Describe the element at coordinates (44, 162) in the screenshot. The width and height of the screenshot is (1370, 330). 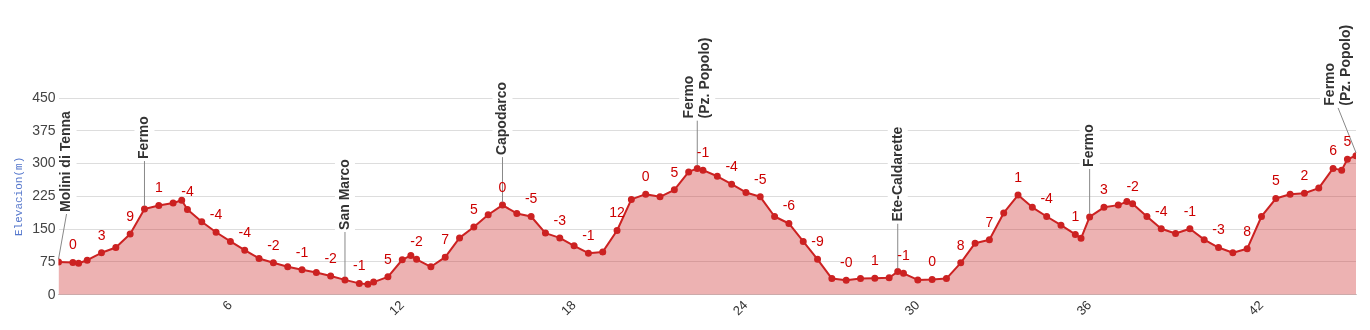
I see `y-tick-label: 300` at that location.